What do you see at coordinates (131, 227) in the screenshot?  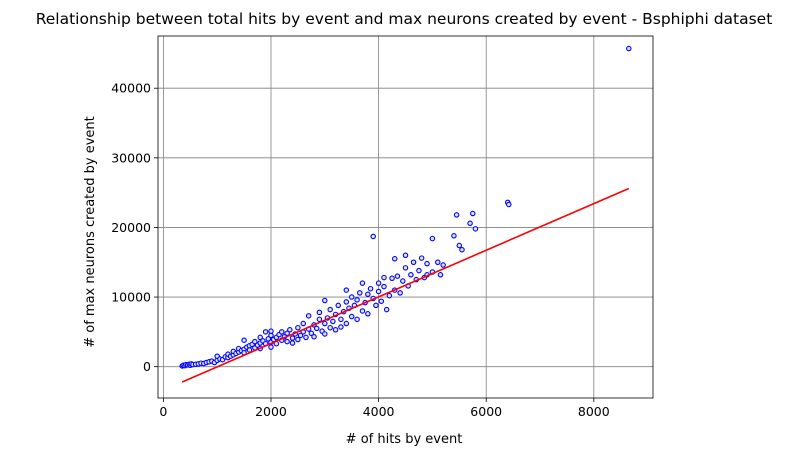 I see `y-tick-label: 20000` at bounding box center [131, 227].